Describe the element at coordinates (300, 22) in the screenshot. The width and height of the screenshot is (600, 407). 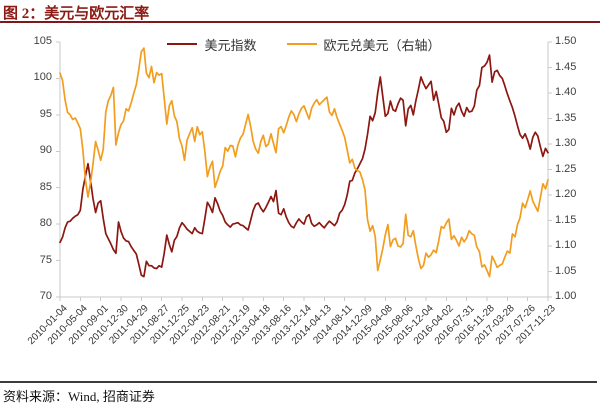
I see `title-rule` at that location.